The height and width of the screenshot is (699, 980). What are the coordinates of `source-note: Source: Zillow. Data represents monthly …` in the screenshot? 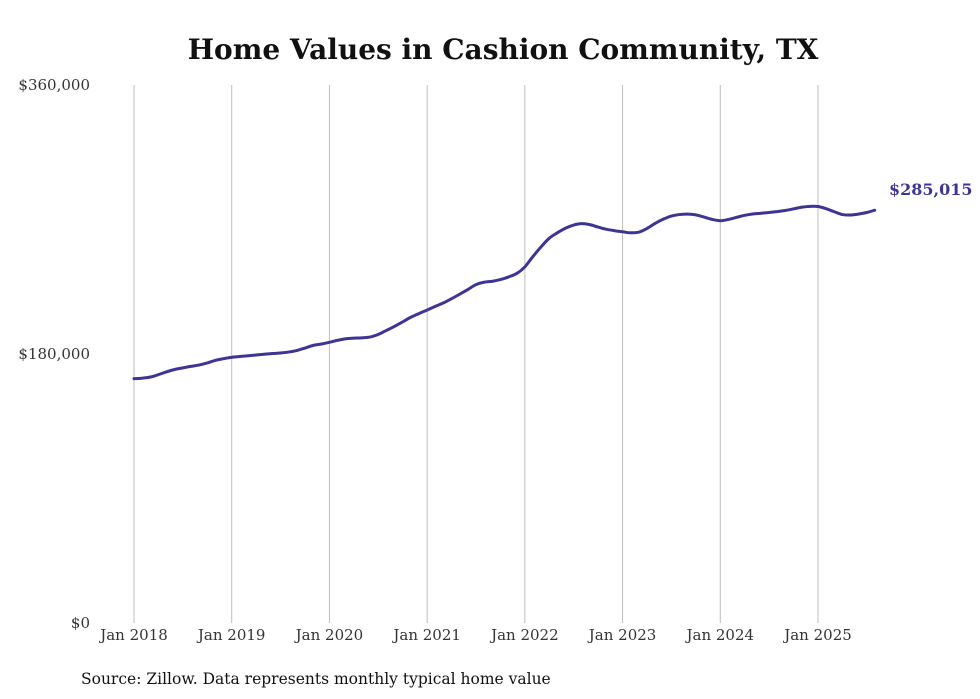 It's located at (316, 679).